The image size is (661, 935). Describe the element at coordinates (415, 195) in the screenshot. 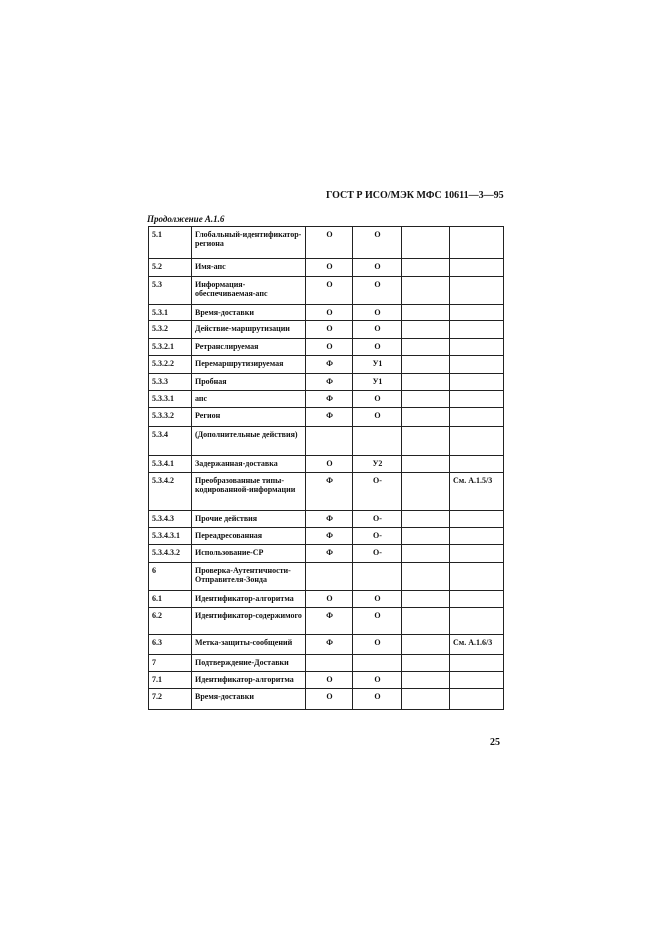

I see `doc-header: ГОСТ Р ИСО/МЭК МФС 10611—3—95` at that location.